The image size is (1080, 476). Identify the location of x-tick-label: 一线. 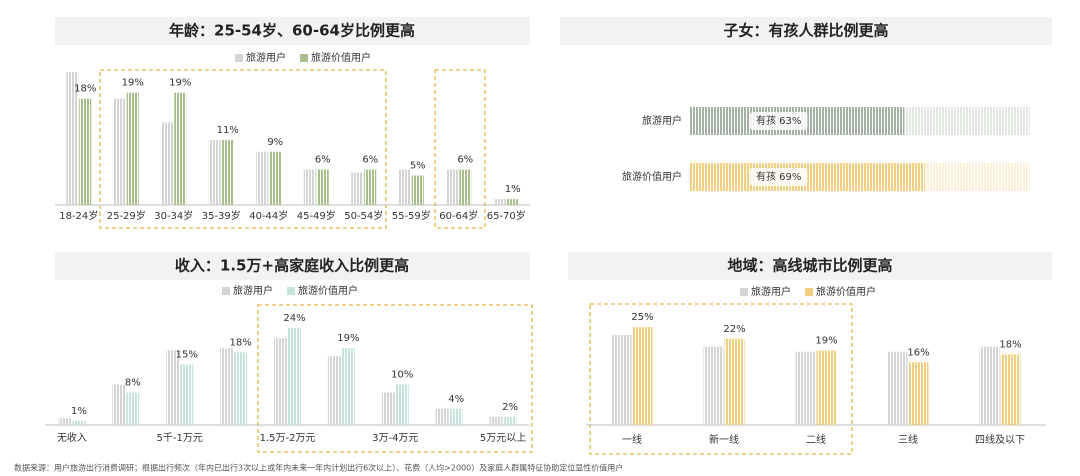
(632, 439).